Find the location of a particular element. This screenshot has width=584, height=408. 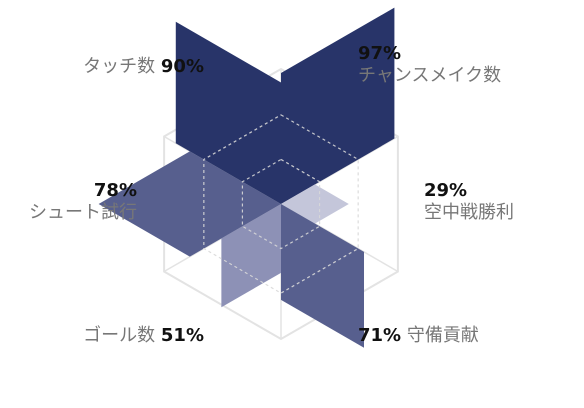

axis-label-shot-attempts: 78% シュート試行 is located at coordinates (83, 202).